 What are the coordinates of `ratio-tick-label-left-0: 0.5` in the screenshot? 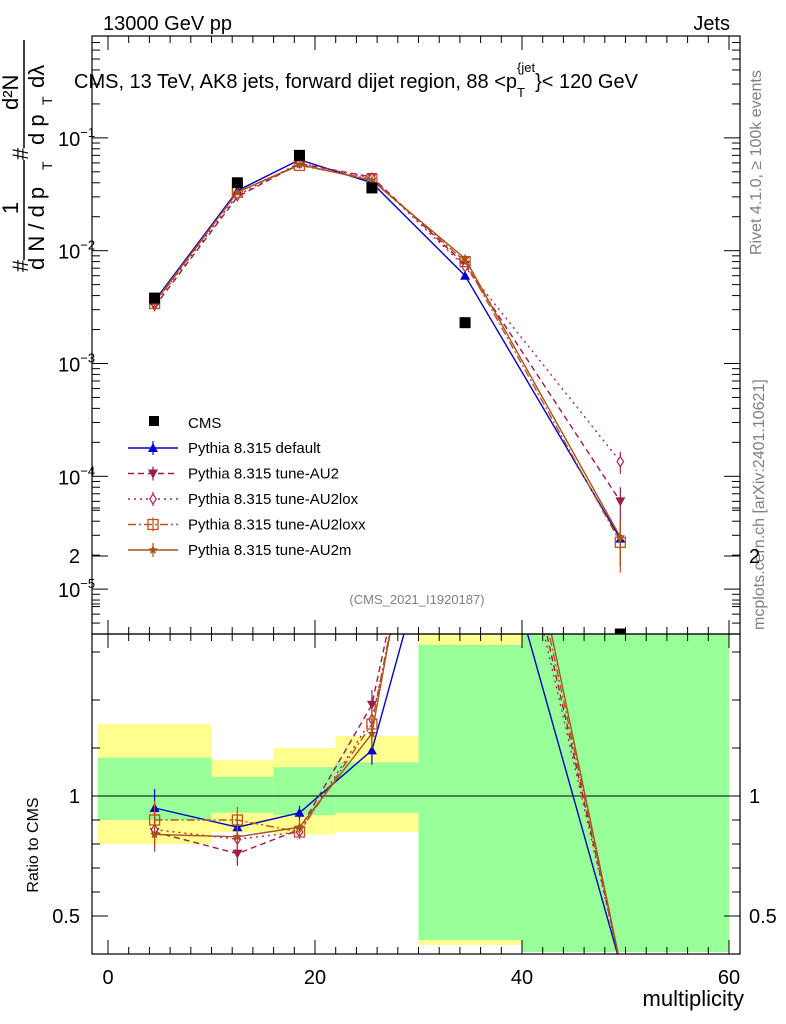 It's located at (66, 917).